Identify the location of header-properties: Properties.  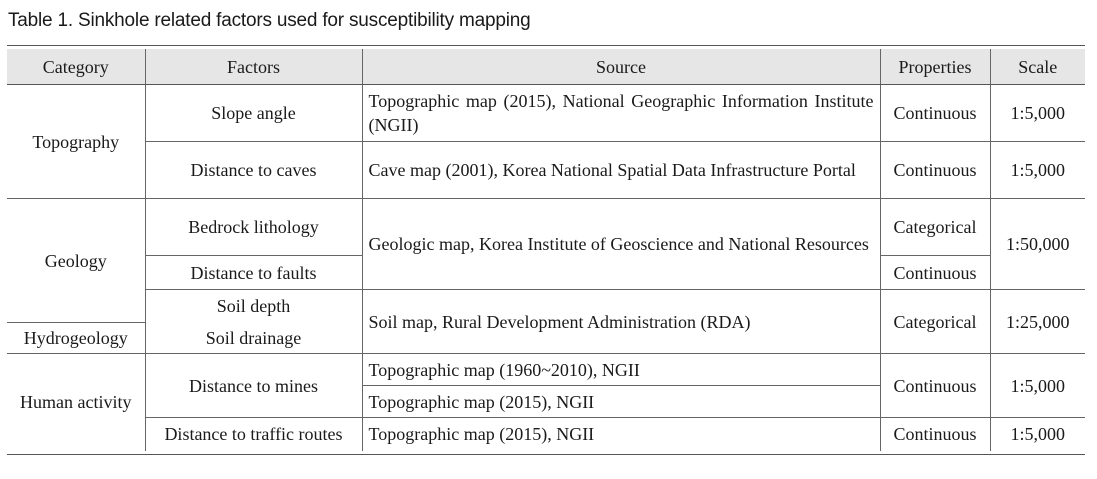
(935, 67).